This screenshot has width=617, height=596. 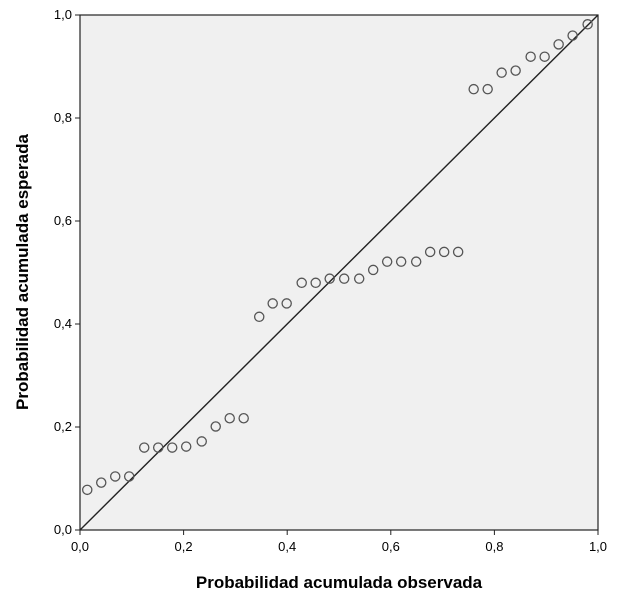 What do you see at coordinates (184, 546) in the screenshot?
I see `x-tick-label: 0,2` at bounding box center [184, 546].